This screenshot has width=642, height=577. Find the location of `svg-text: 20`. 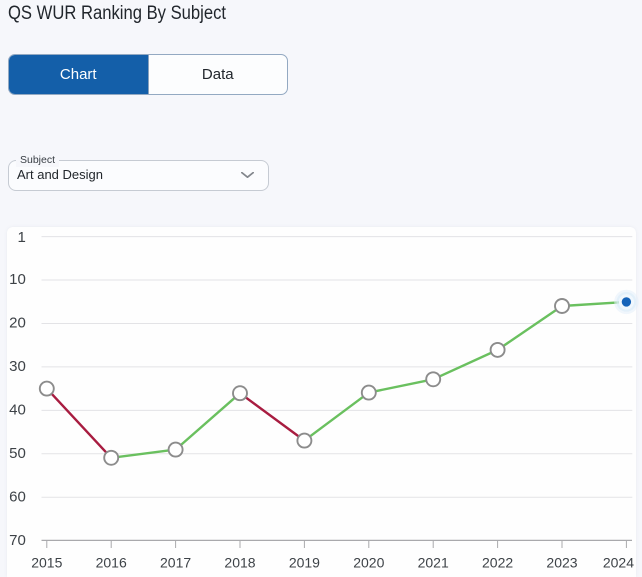

svg-text: 20 is located at coordinates (17, 323).